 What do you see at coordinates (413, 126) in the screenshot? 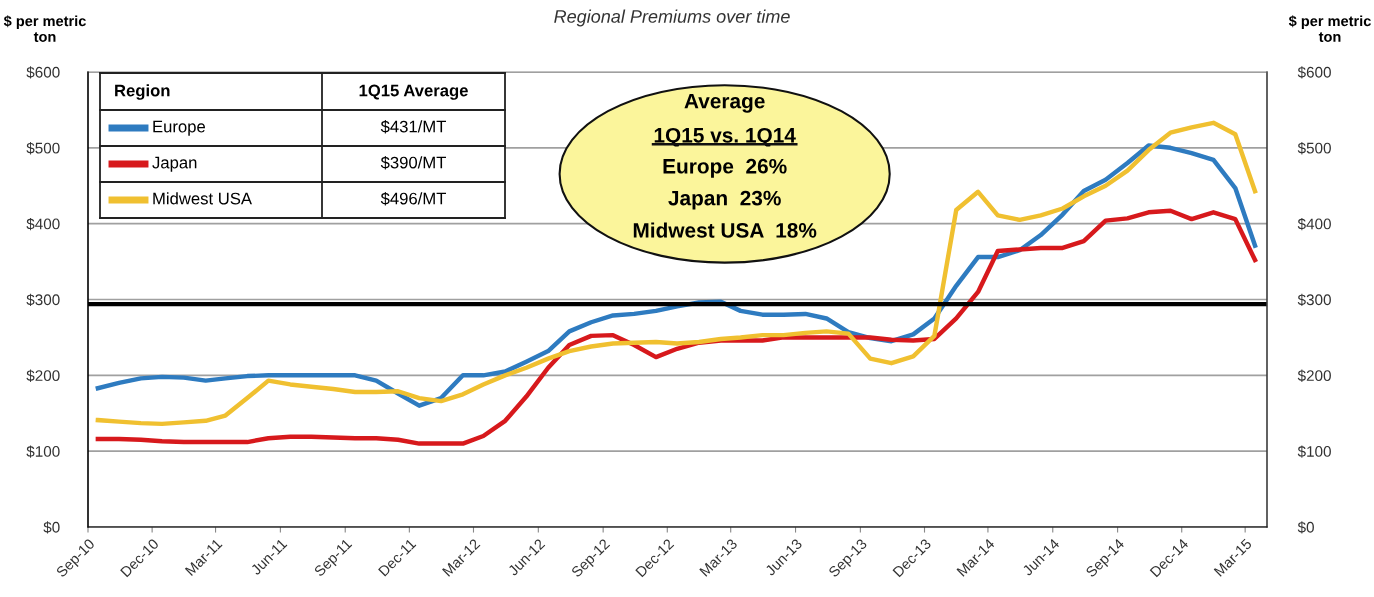
I see `annotation: $431/MT` at bounding box center [413, 126].